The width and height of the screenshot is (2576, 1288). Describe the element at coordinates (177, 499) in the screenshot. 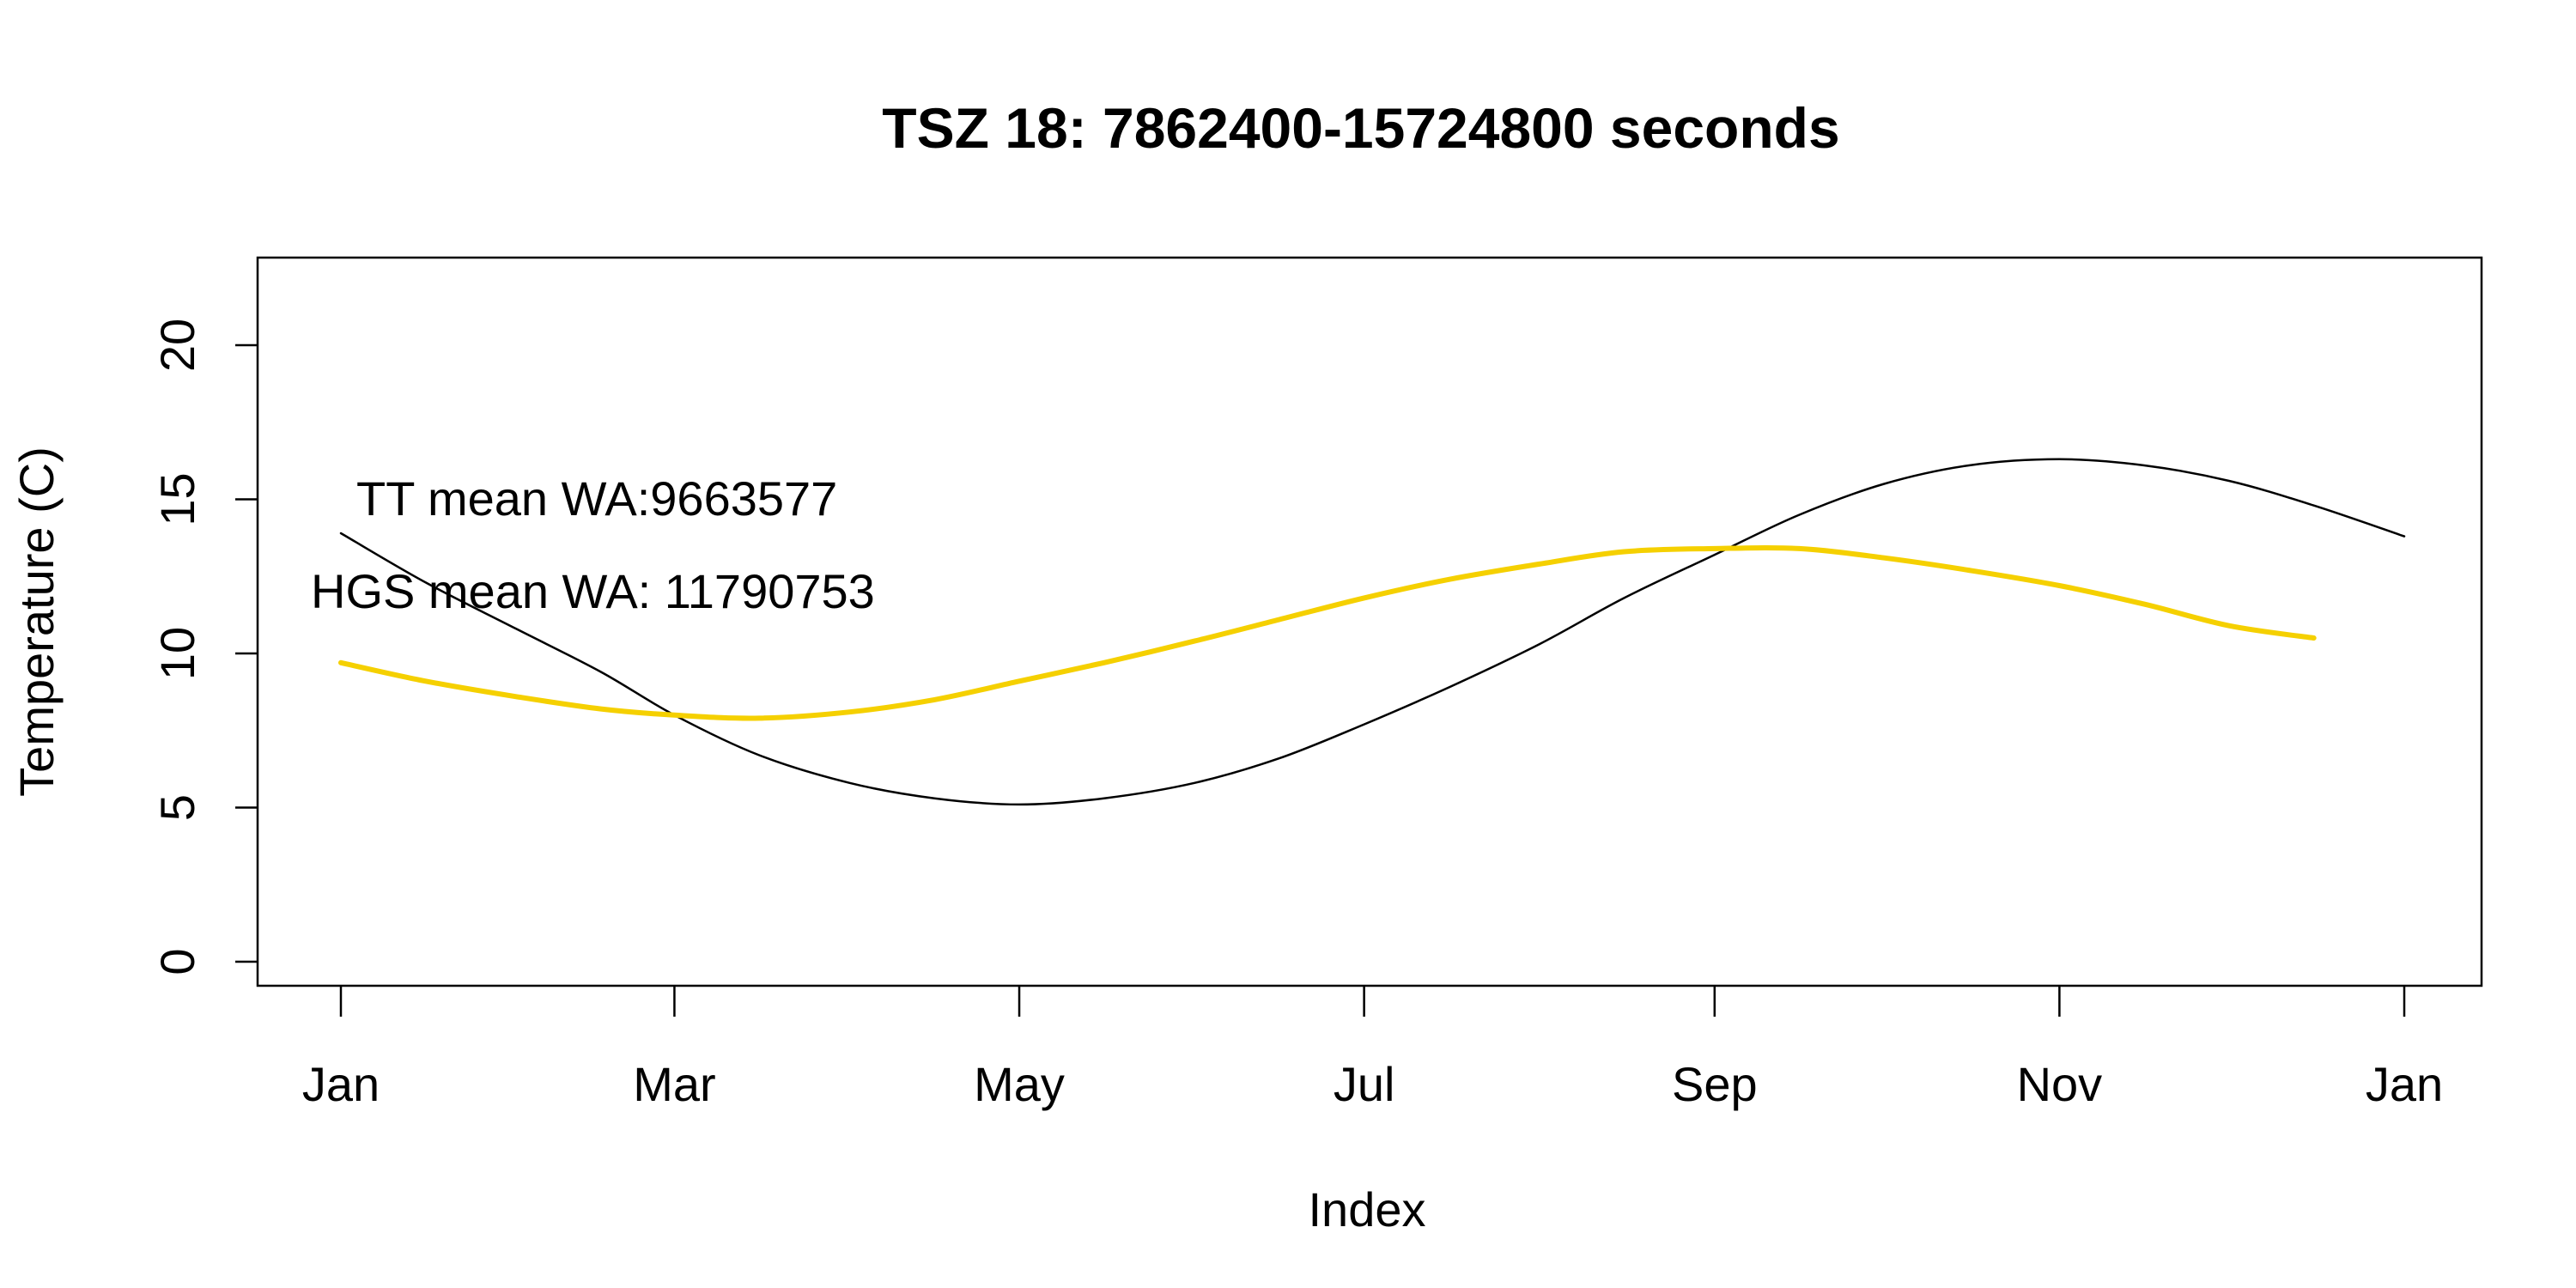

I see `y-tick-label: 15` at that location.